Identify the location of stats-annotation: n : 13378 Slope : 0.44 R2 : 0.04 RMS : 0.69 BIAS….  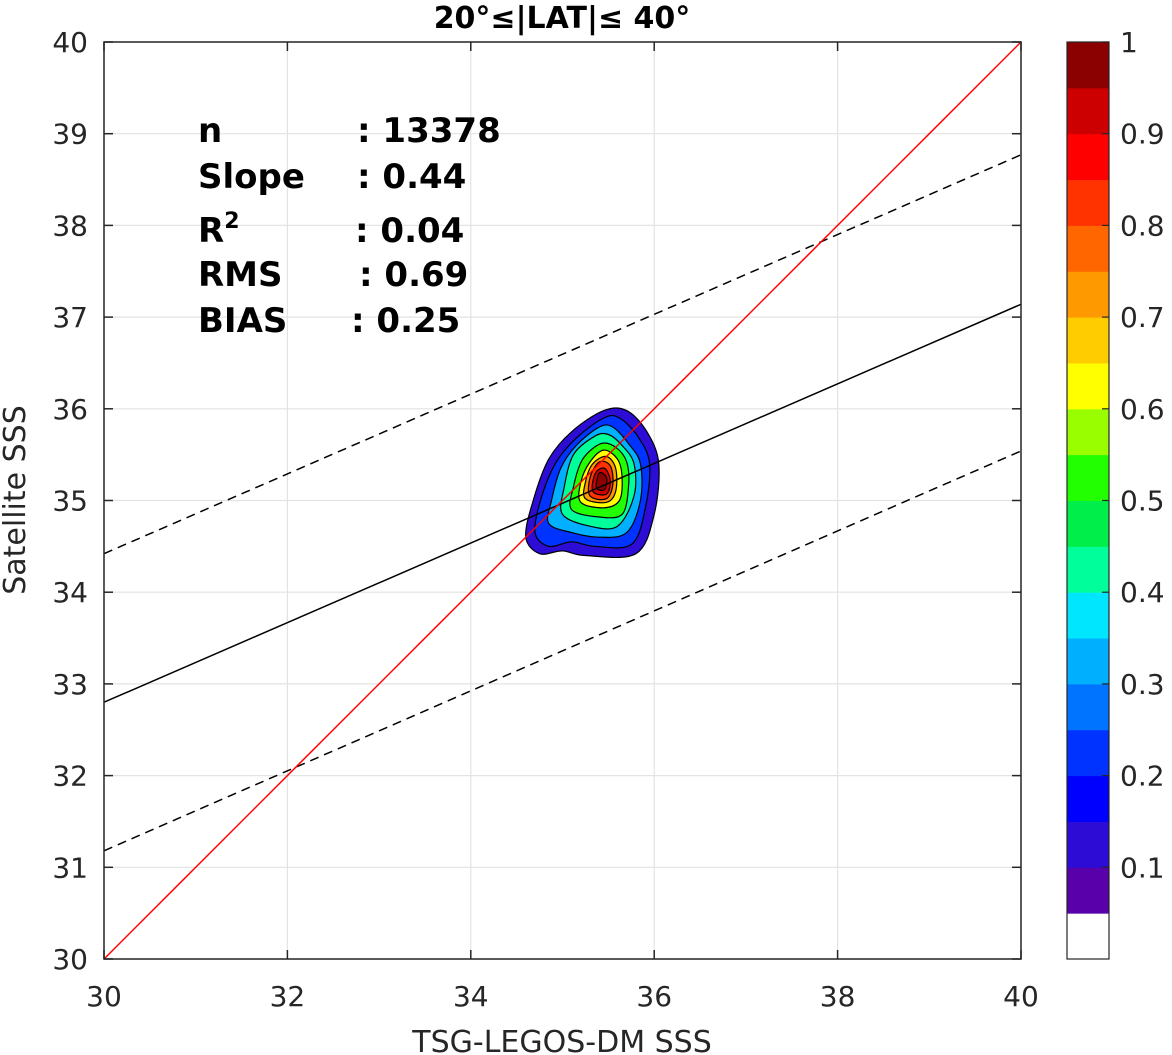
(349, 226).